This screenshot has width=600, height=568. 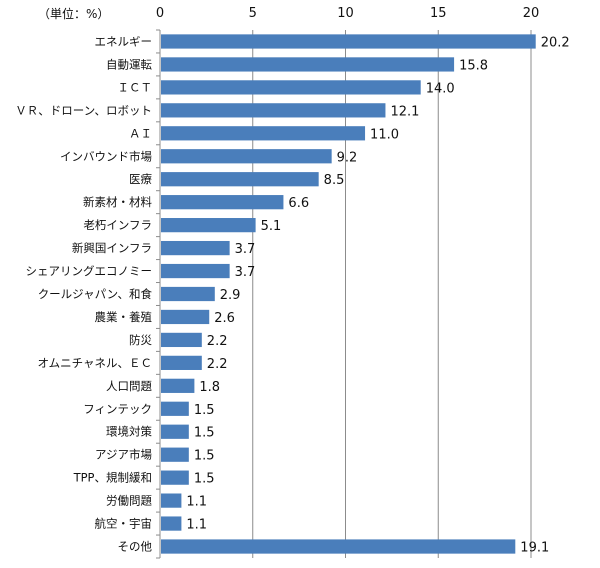 What do you see at coordinates (298, 203) in the screenshot?
I see `data-label: 6.6` at bounding box center [298, 203].